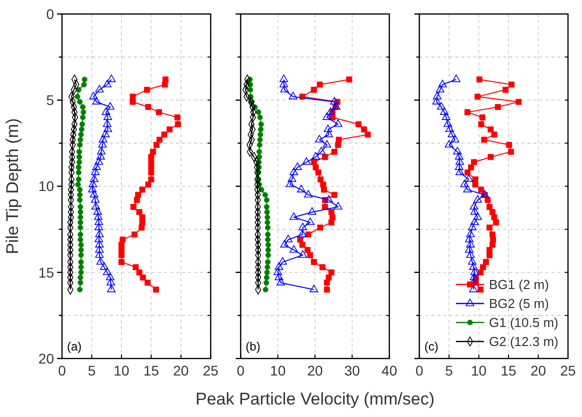 Image resolution: width=582 pixels, height=417 pixels. What do you see at coordinates (46, 186) in the screenshot?
I see `y-tick-label: 10` at bounding box center [46, 186].